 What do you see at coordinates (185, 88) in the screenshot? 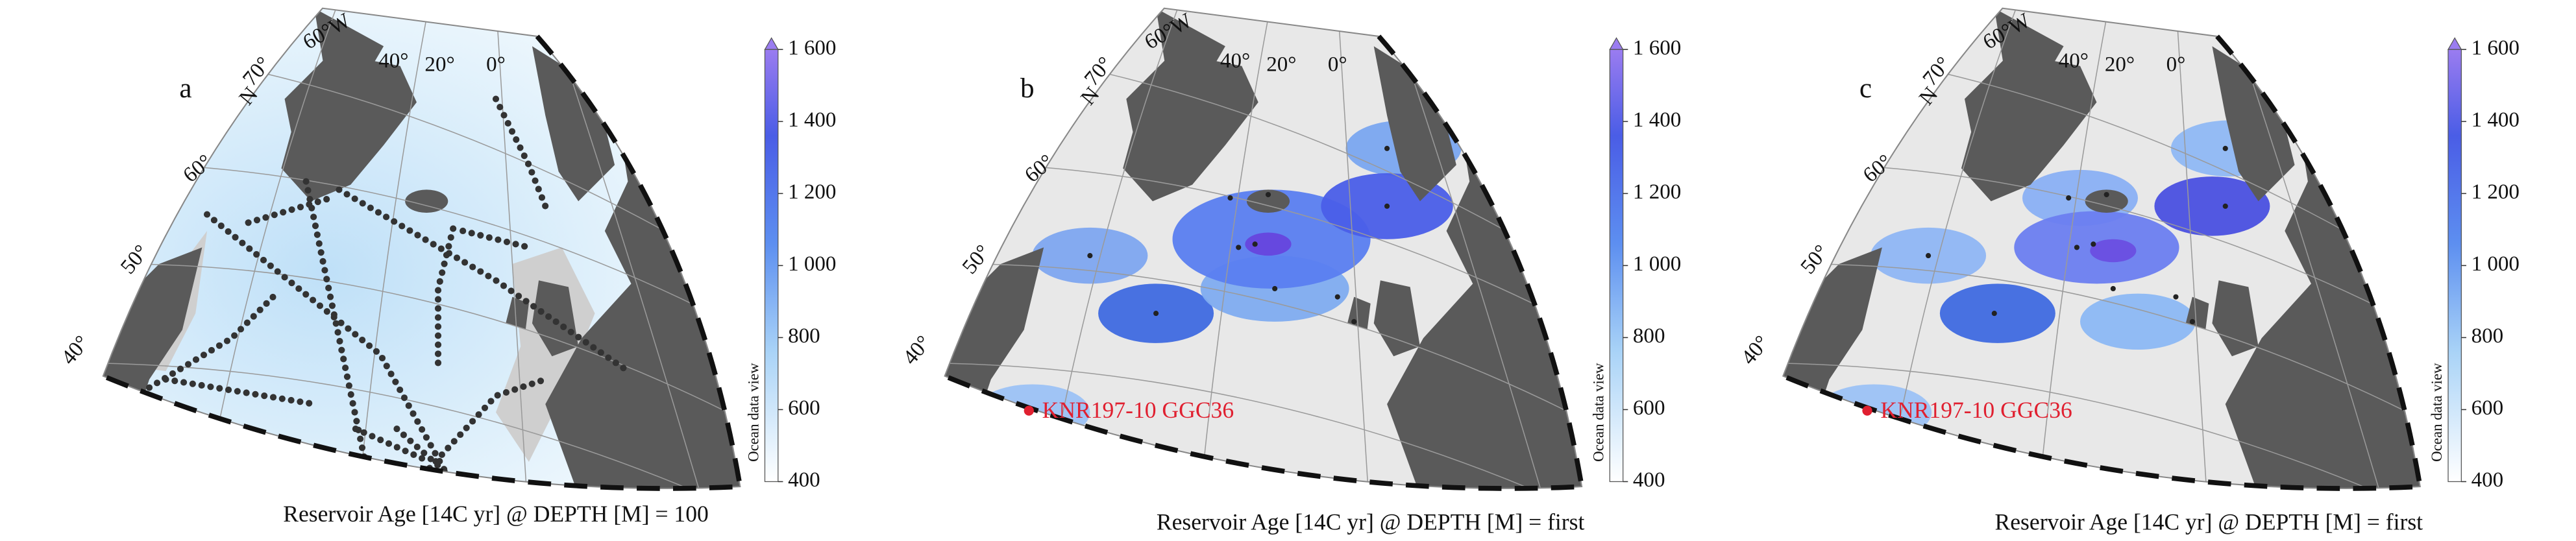
I see `panel-label: a` at bounding box center [185, 88].